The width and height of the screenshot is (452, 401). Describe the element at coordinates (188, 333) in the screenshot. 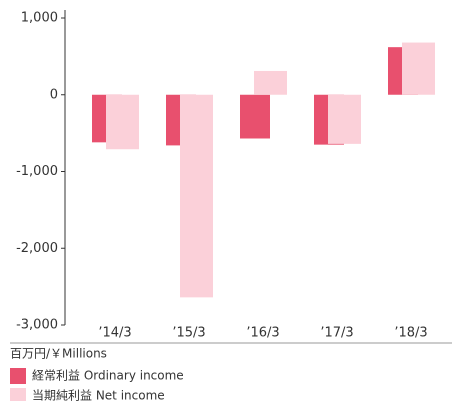

I see `x-tick-label: ’15/3` at that location.